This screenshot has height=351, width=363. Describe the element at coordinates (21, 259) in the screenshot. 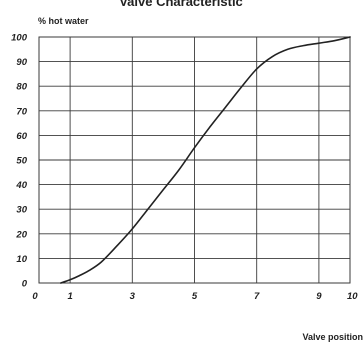

I see `y-tick-label: 10` at that location.